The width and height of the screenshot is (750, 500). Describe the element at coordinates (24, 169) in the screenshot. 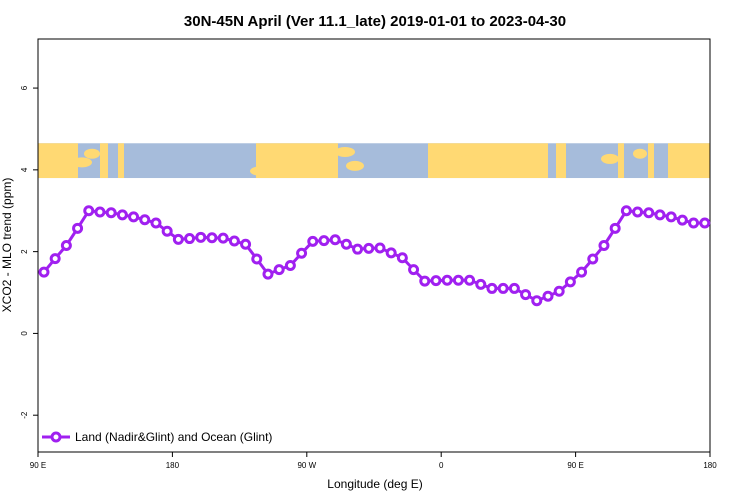

I see `y-tick-label: 4` at that location.